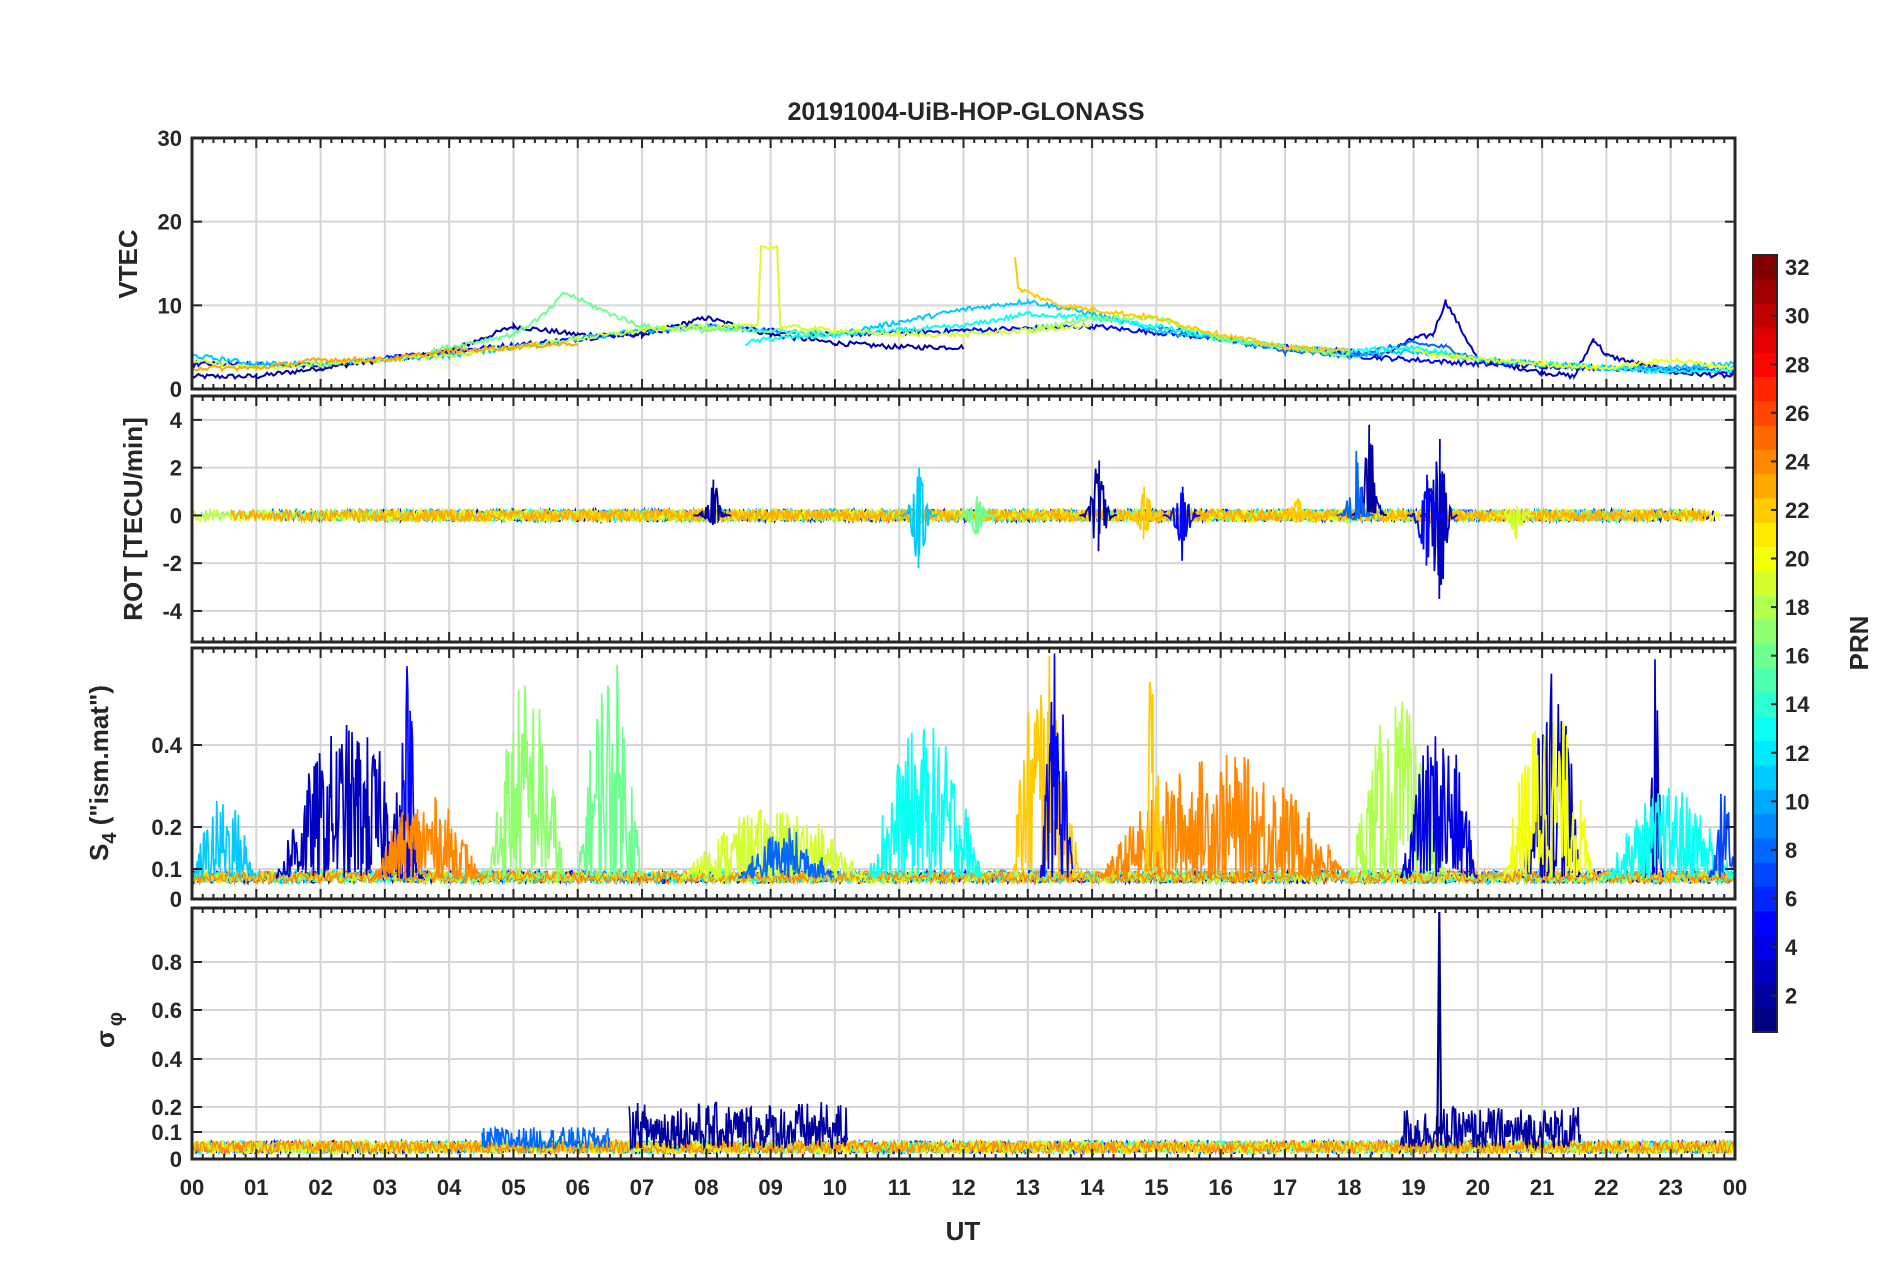 Image resolution: width=1902 pixels, height=1272 pixels. What do you see at coordinates (385, 1187) in the screenshot?
I see `x-tick-label: 03` at bounding box center [385, 1187].